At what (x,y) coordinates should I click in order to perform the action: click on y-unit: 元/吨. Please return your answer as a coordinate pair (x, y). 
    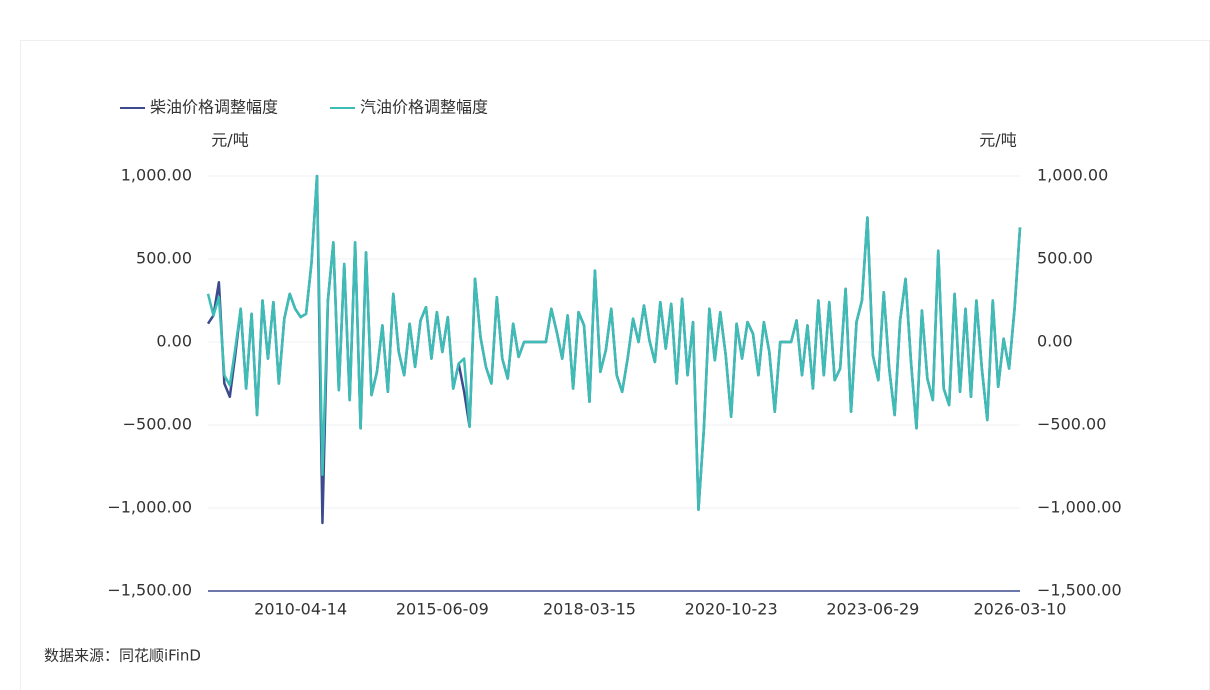
    Looking at the image, I should click on (229, 140).